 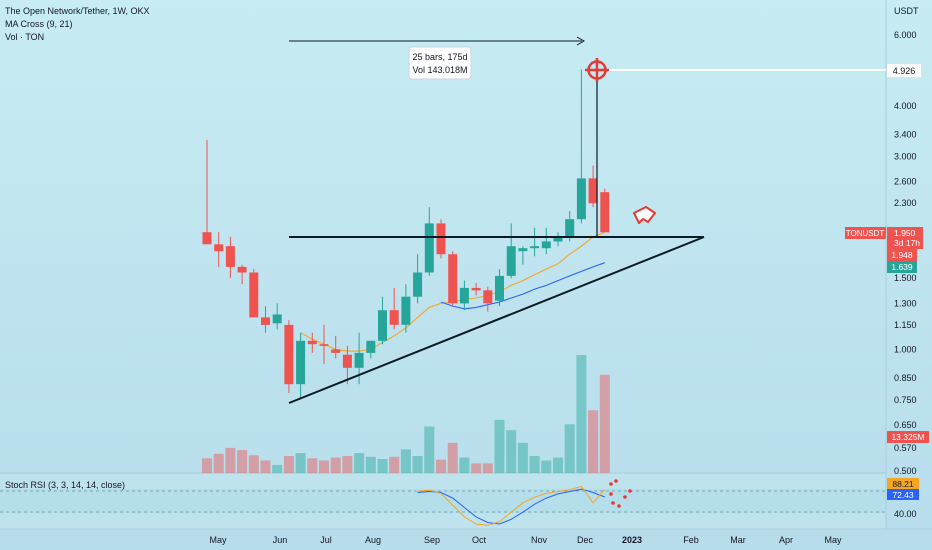 What do you see at coordinates (496, 320) in the screenshot?
I see `ascending-trendline` at bounding box center [496, 320].